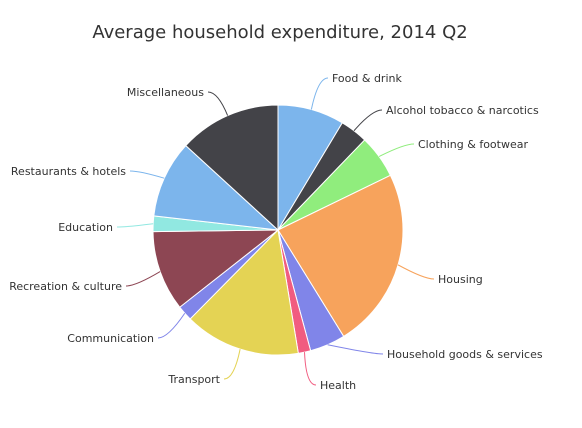 The height and width of the screenshot is (428, 582). Describe the element at coordinates (232, 364) in the screenshot. I see `connector-transport` at that location.